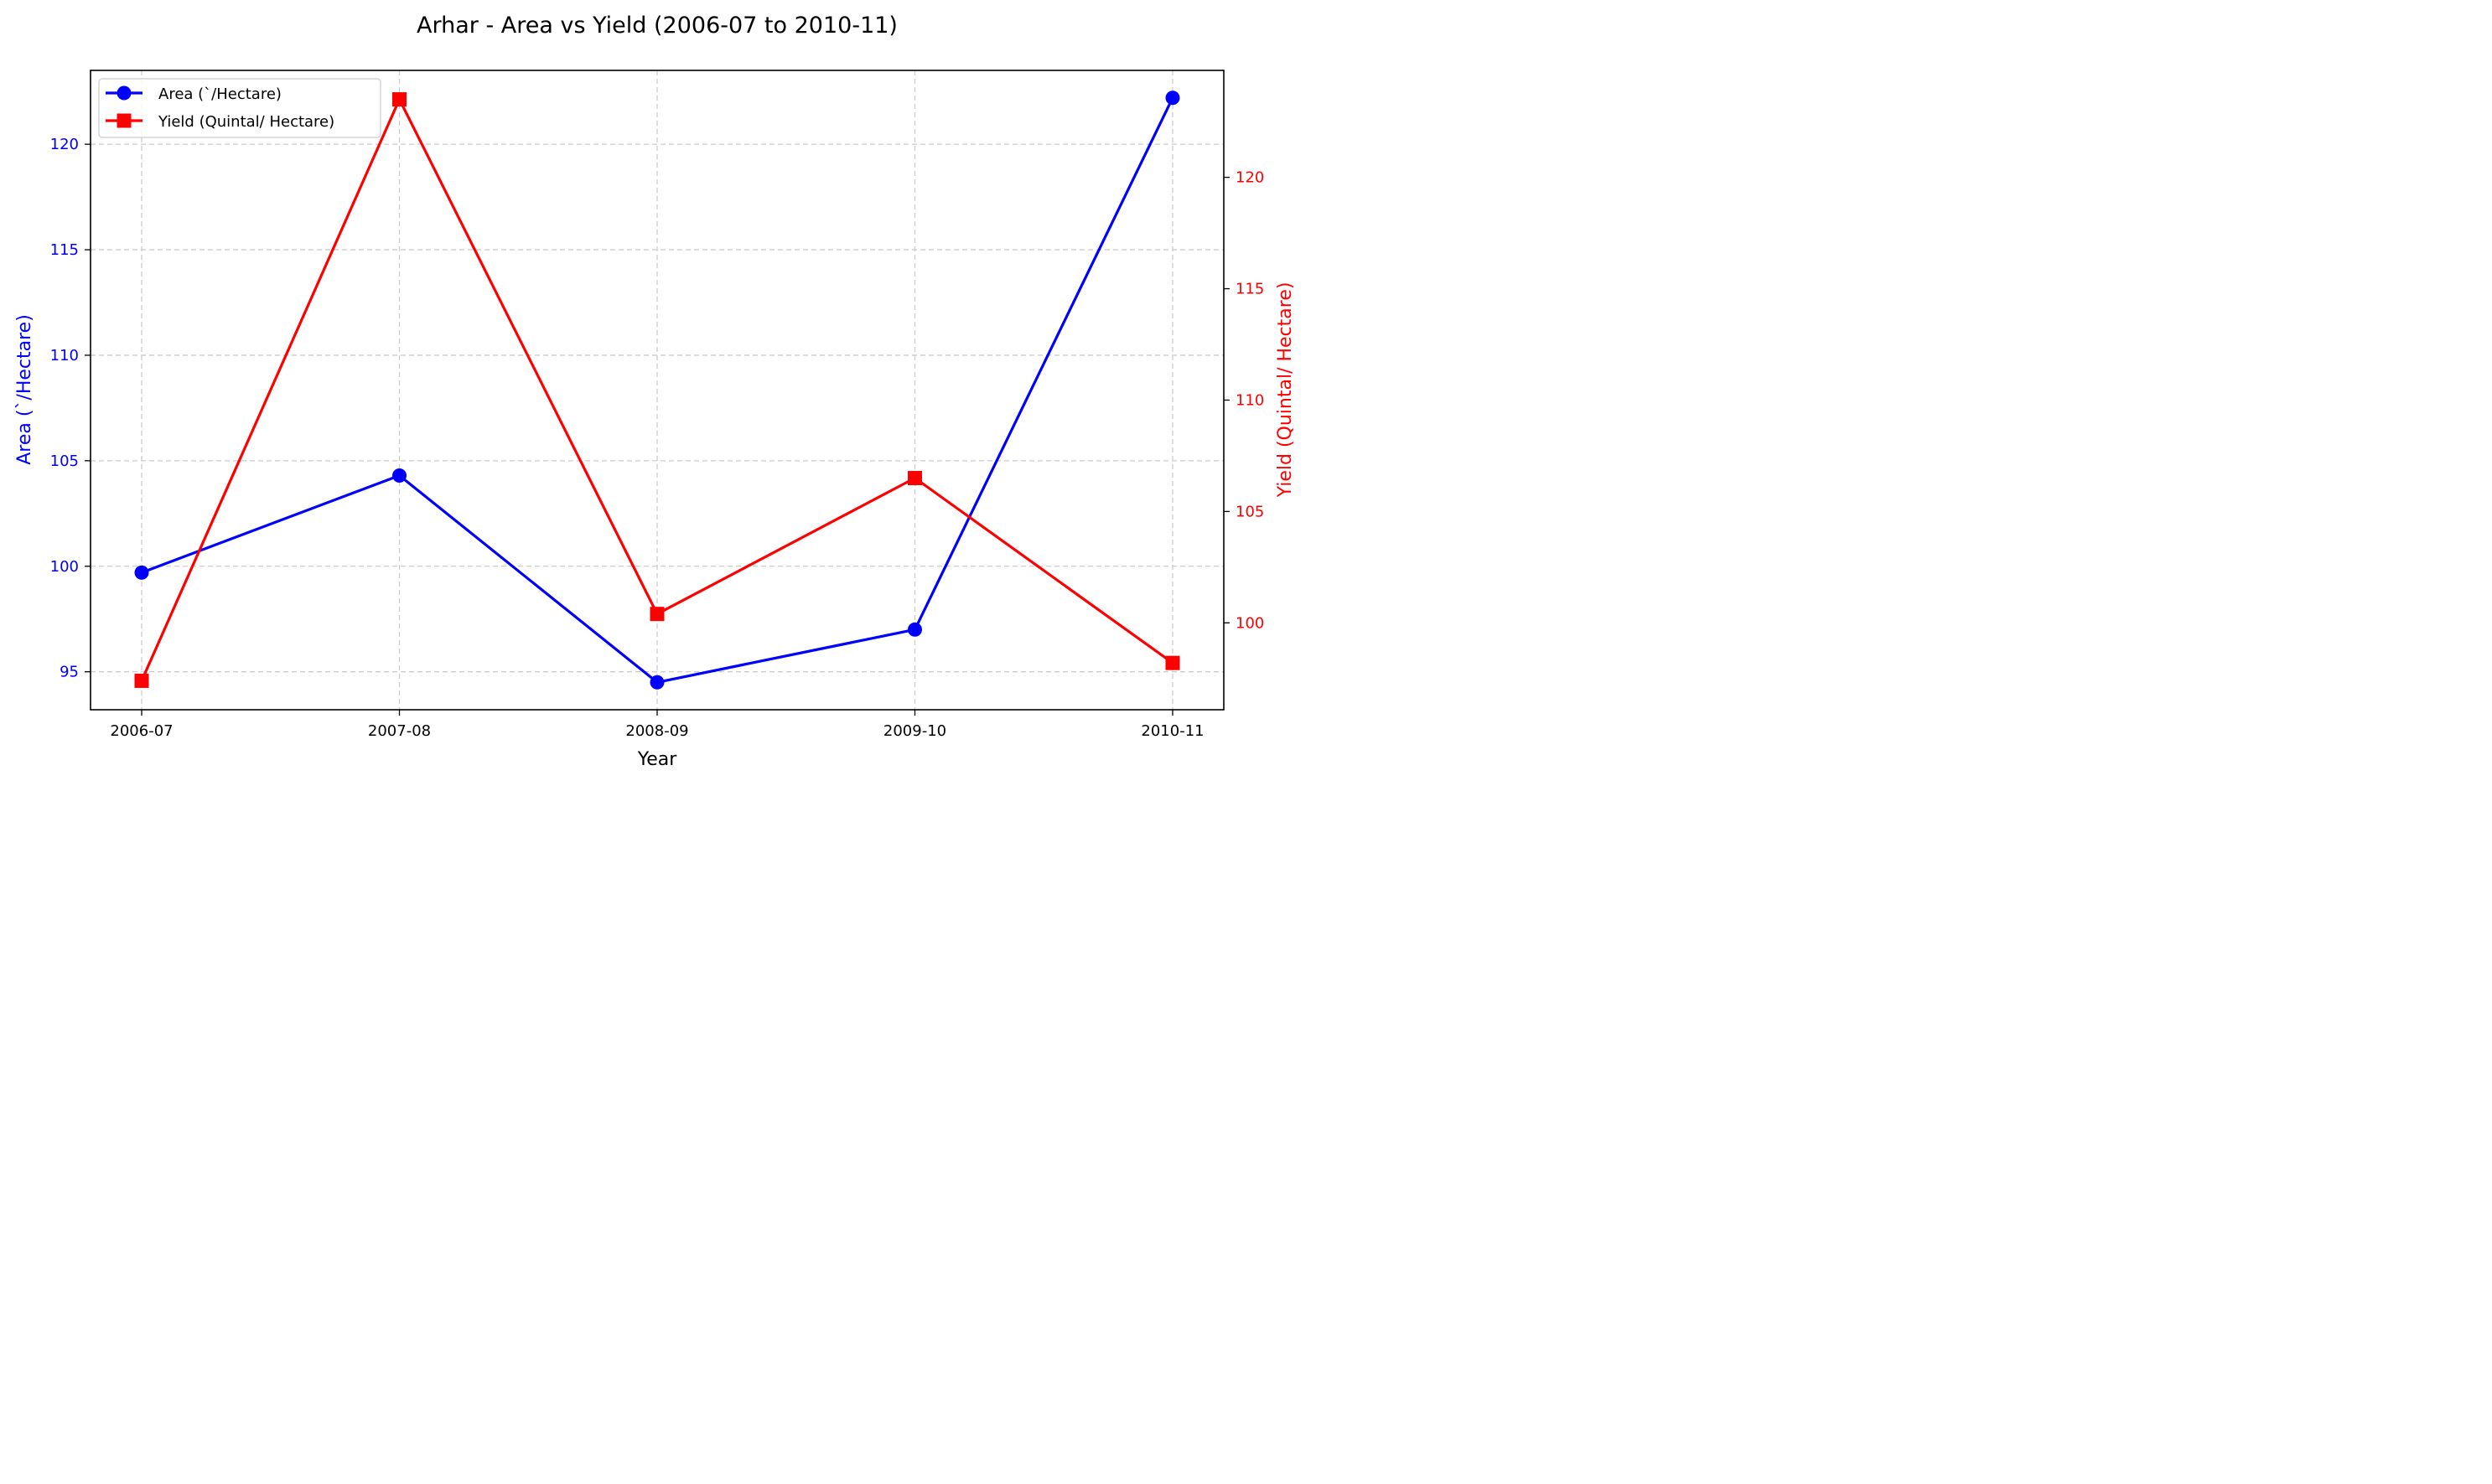  I want to click on legend-item-yield: Yield (Quintal/ Hectare), so click(220, 122).